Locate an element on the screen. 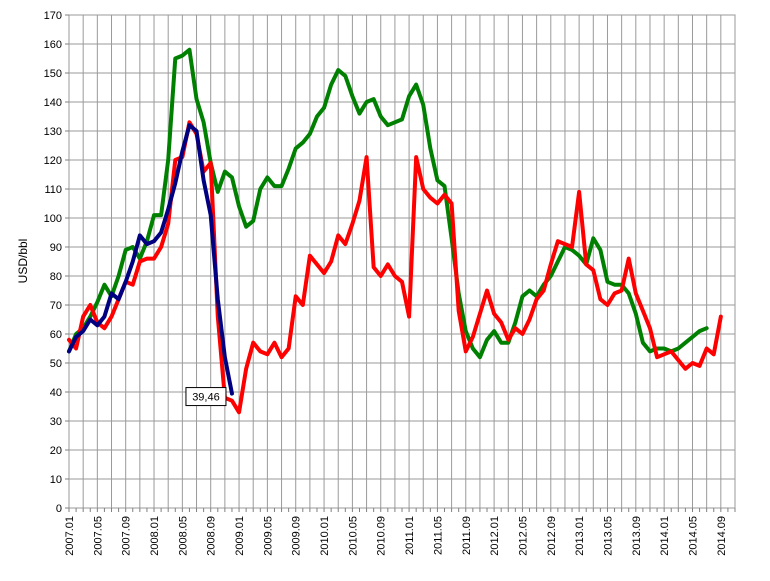 This screenshot has width=770, height=581. x-tick-label: 2014.05 is located at coordinates (693, 536).